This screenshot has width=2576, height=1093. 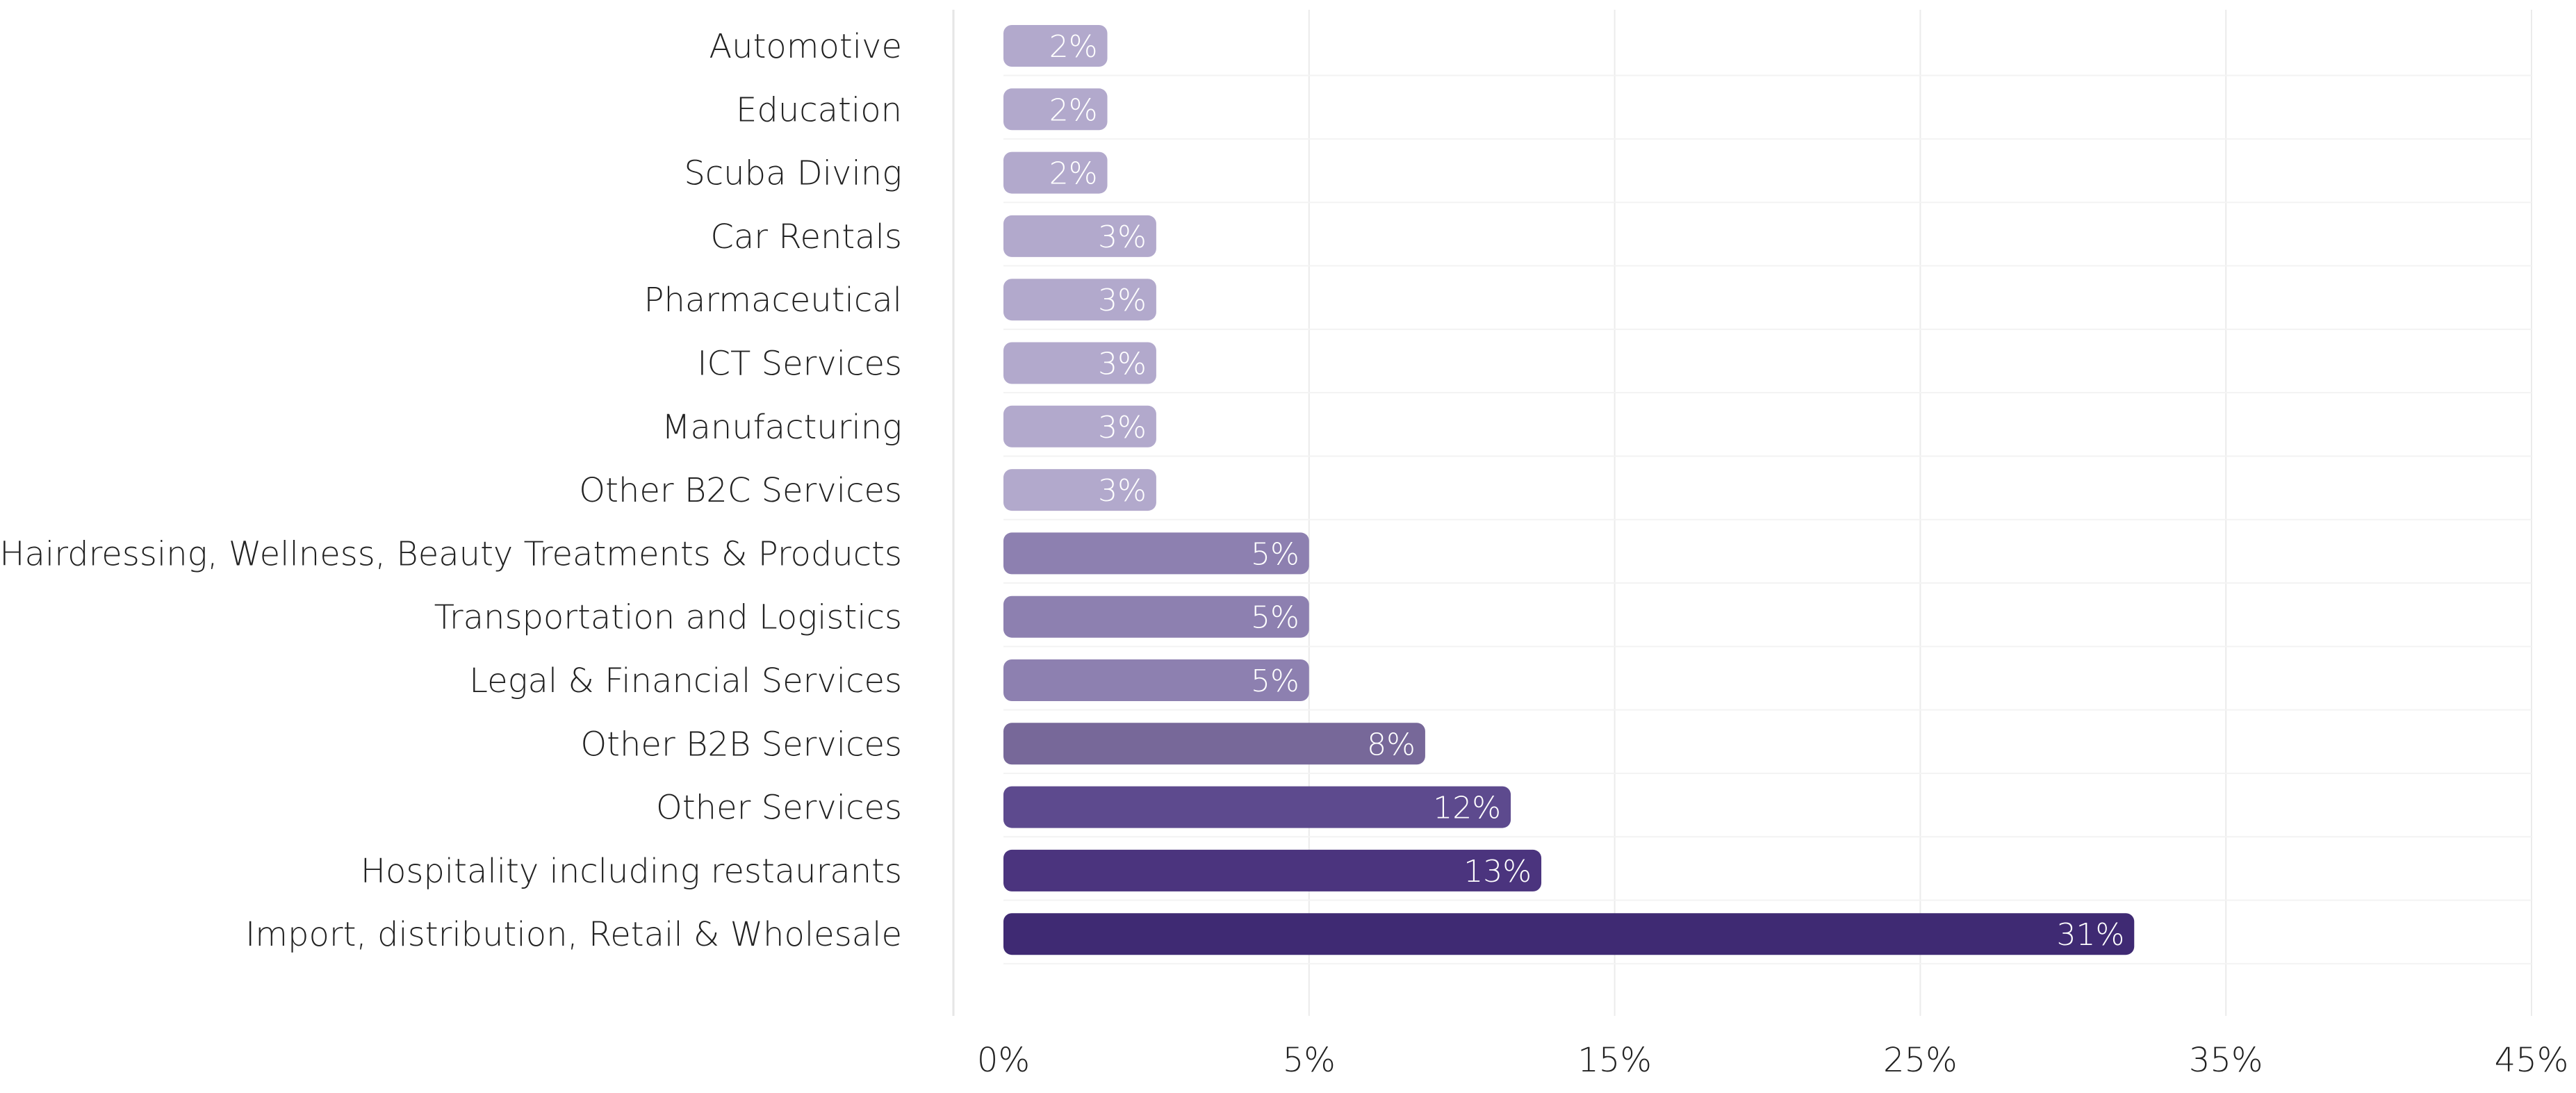 I want to click on bar-data-label: 13%, so click(x=1497, y=871).